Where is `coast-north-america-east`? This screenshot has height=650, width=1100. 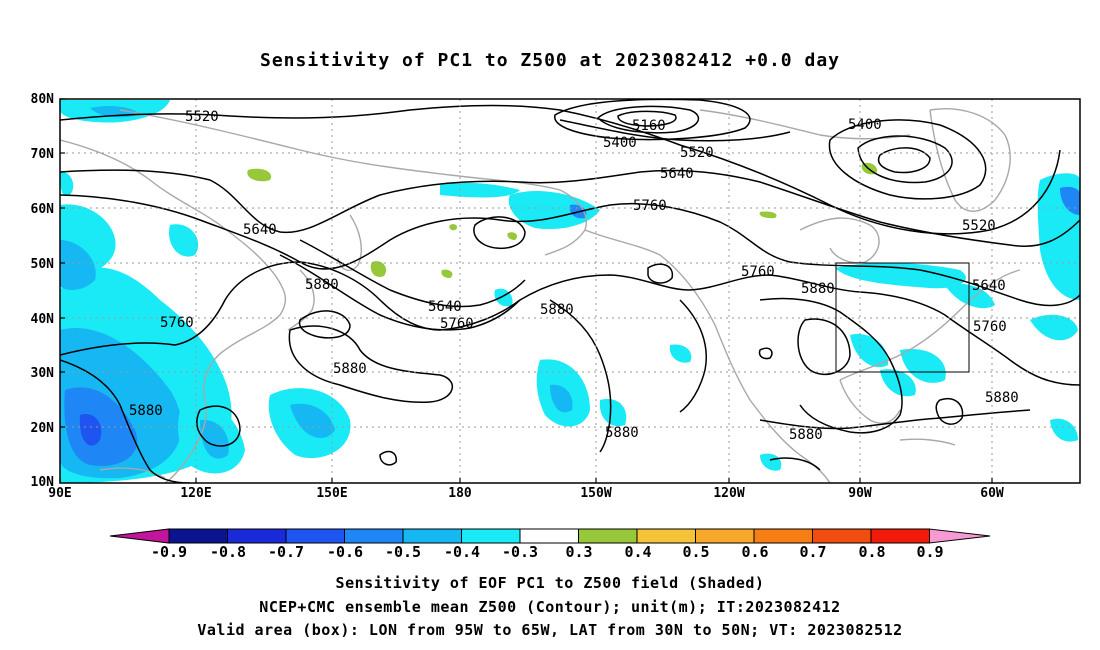 coast-north-america-east is located at coordinates (930, 325).